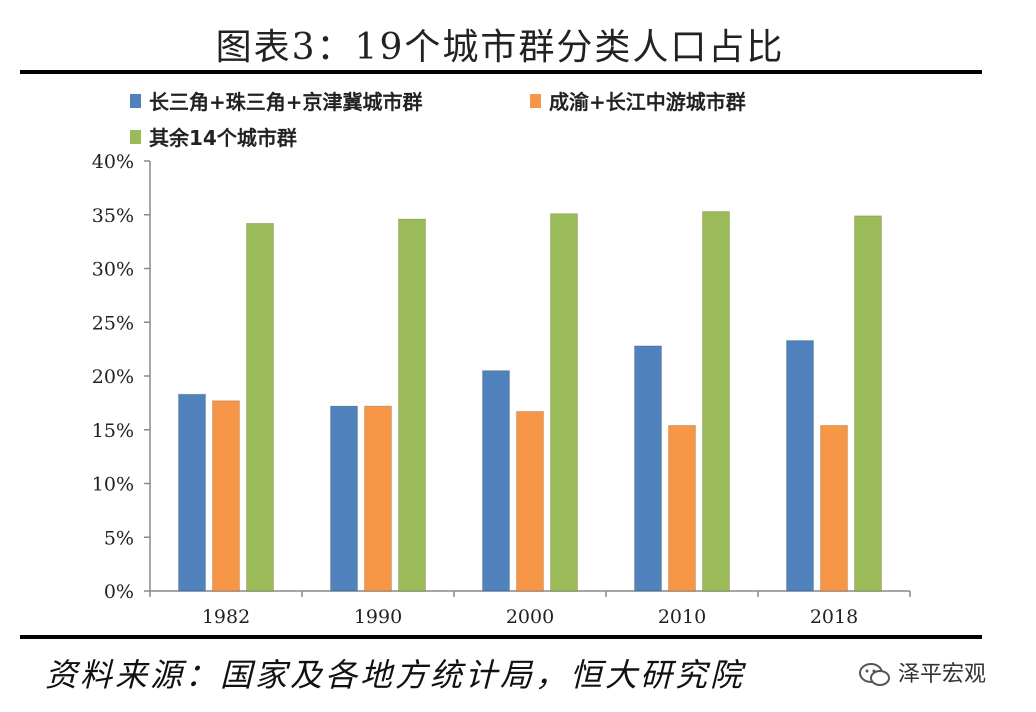 The height and width of the screenshot is (712, 1036). Describe the element at coordinates (119, 538) in the screenshot. I see `y-tick-label: 5%` at that location.